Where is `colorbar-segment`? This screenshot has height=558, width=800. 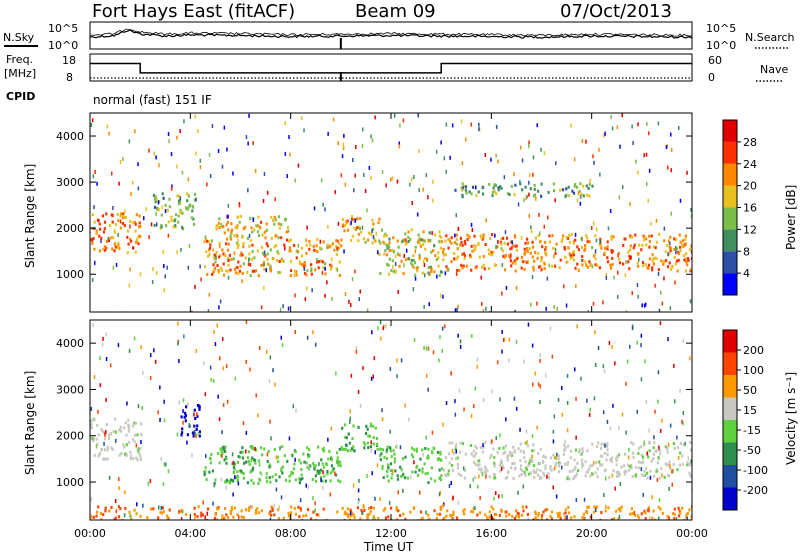
colorbar-segment is located at coordinates (730, 262).